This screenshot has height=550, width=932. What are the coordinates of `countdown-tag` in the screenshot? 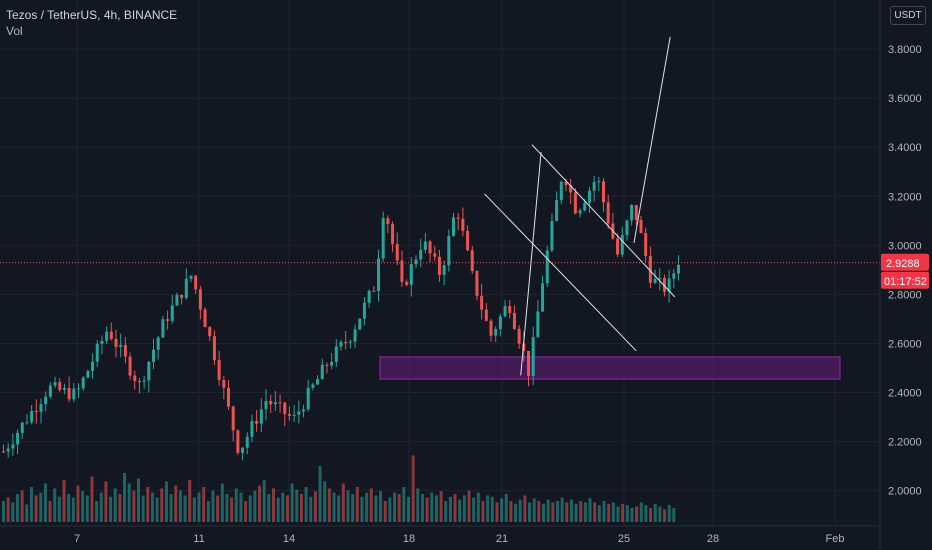 It's located at (905, 280).